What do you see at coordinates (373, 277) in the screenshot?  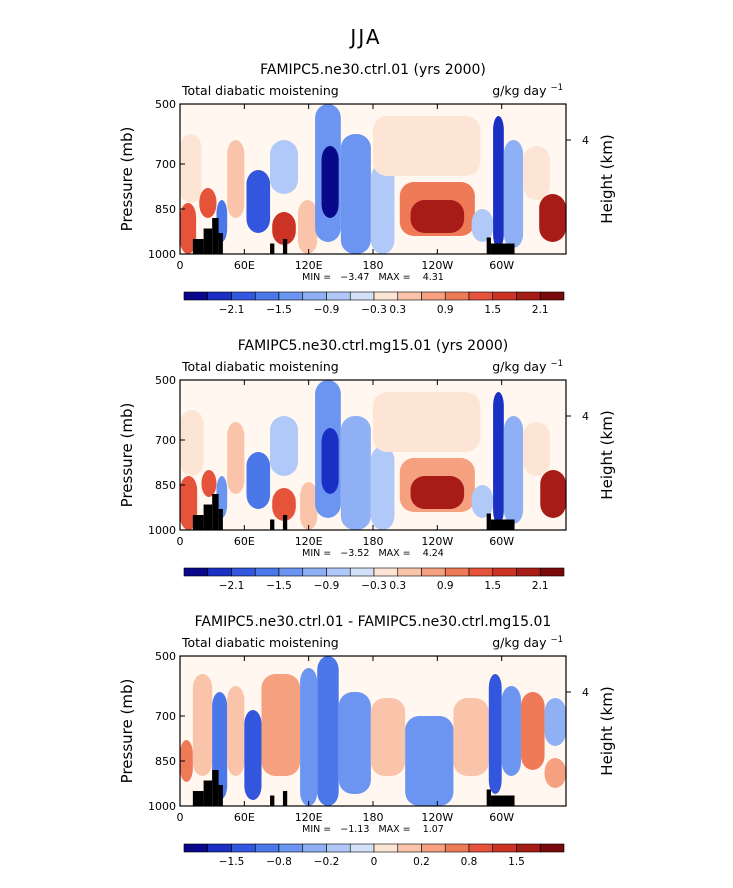 I see `min-max-label: MIN = −3.47 MAX = 4.31` at bounding box center [373, 277].